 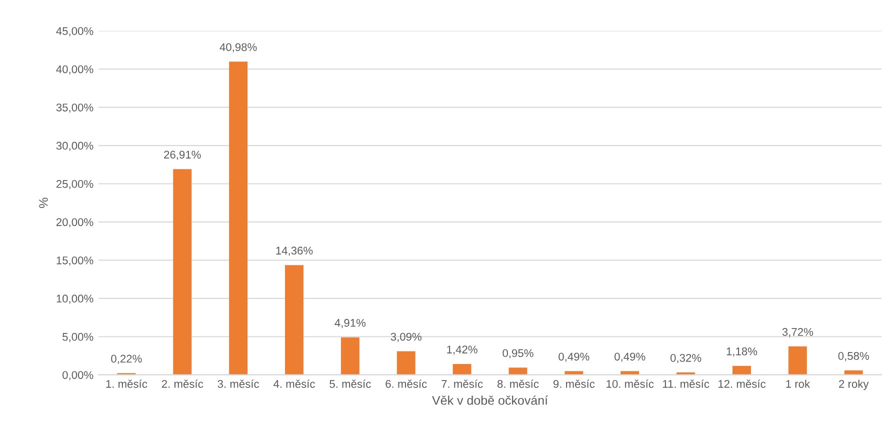 I want to click on data-label: 14,36%, so click(x=294, y=251).